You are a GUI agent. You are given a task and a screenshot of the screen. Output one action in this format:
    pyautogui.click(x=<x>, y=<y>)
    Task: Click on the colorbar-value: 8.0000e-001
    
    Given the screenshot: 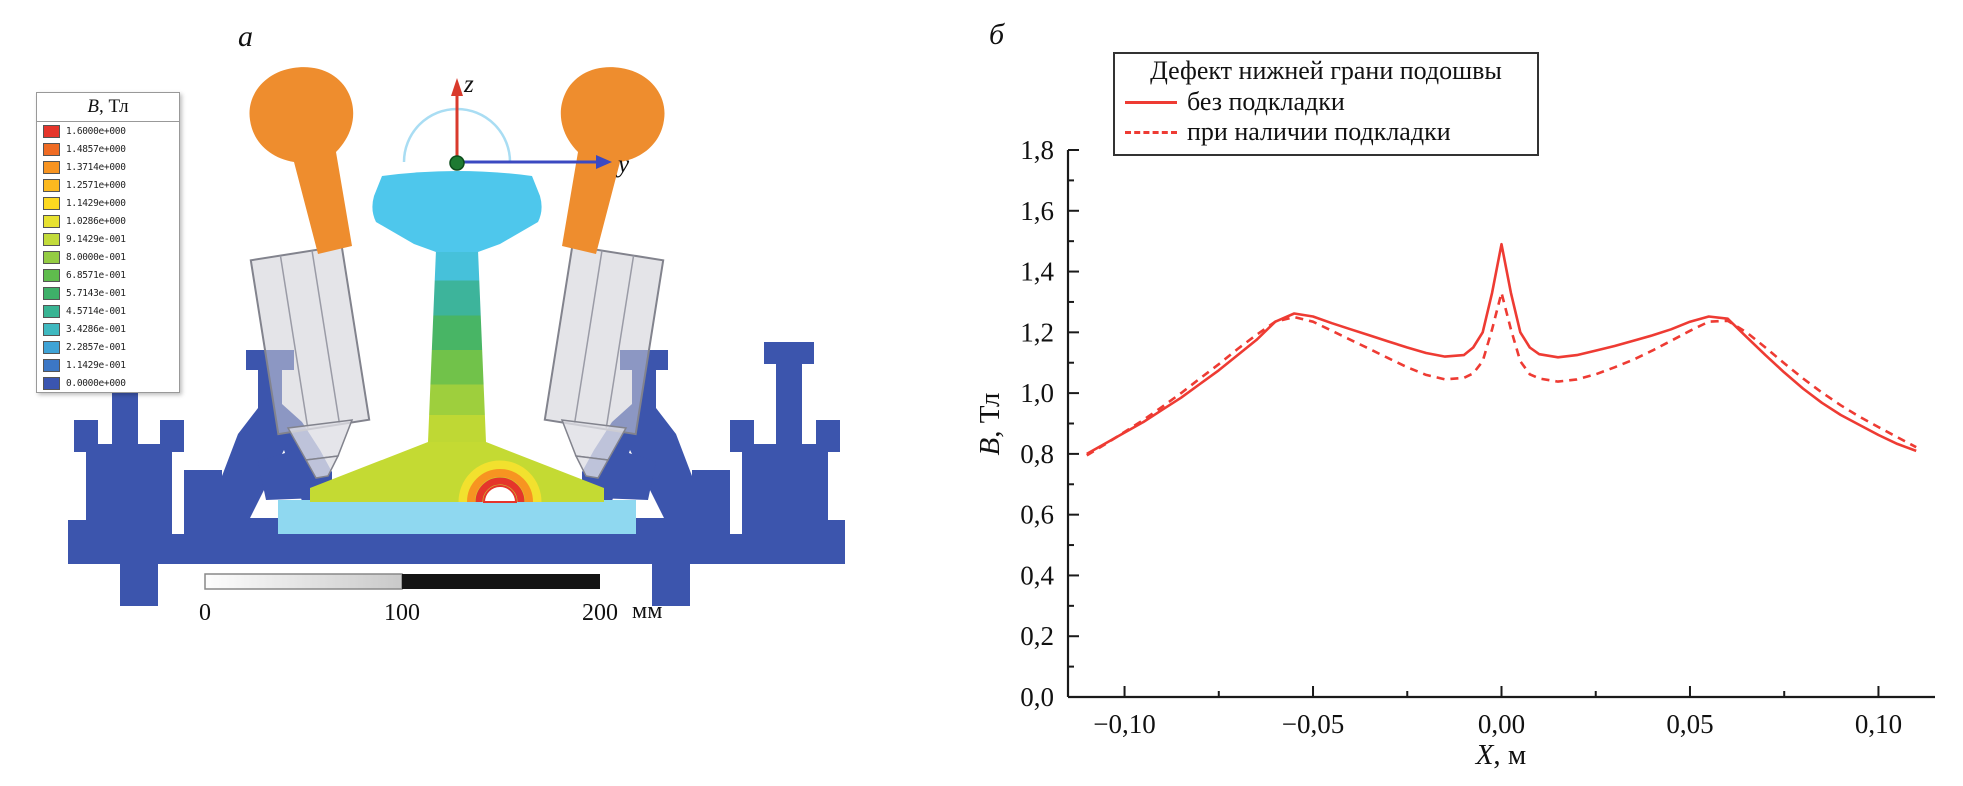 What is the action you would take?
    pyautogui.click(x=96, y=257)
    